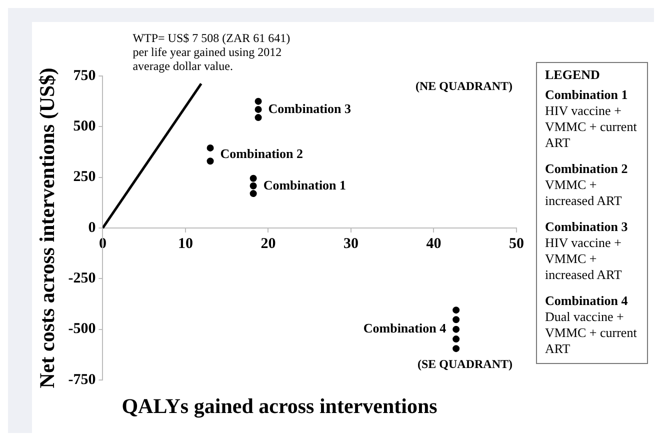 The width and height of the screenshot is (662, 441). What do you see at coordinates (84, 76) in the screenshot?
I see `y-tick-label: 750` at bounding box center [84, 76].